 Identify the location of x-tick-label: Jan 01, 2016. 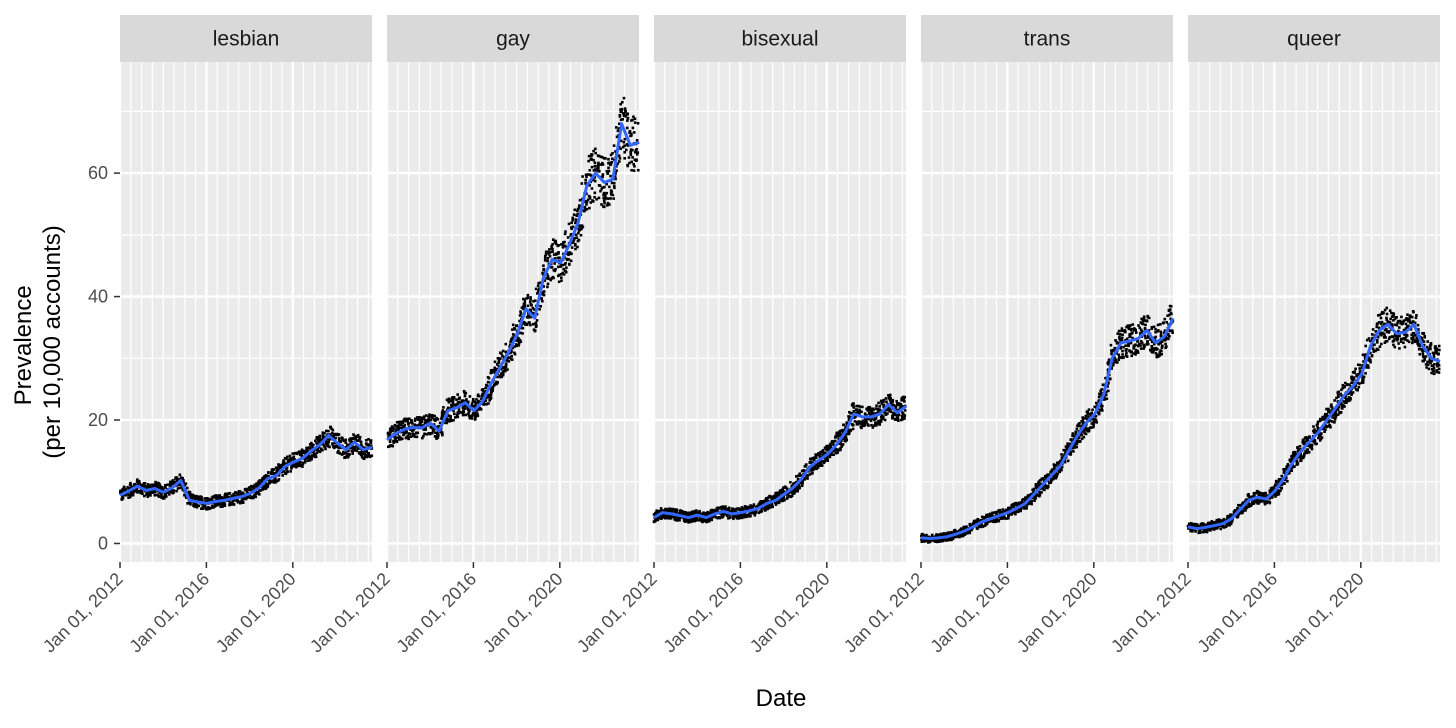
(703, 613).